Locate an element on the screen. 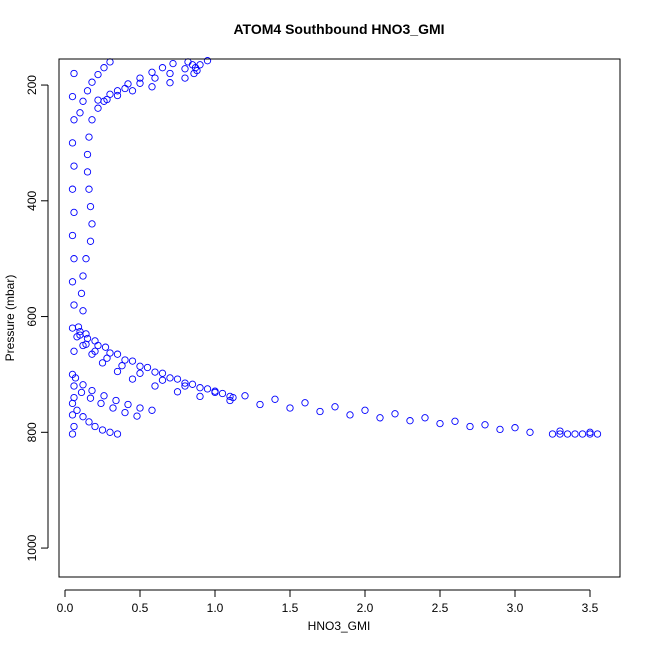 This screenshot has height=650, width=650. x-tick-label: 2.0 is located at coordinates (365, 608).